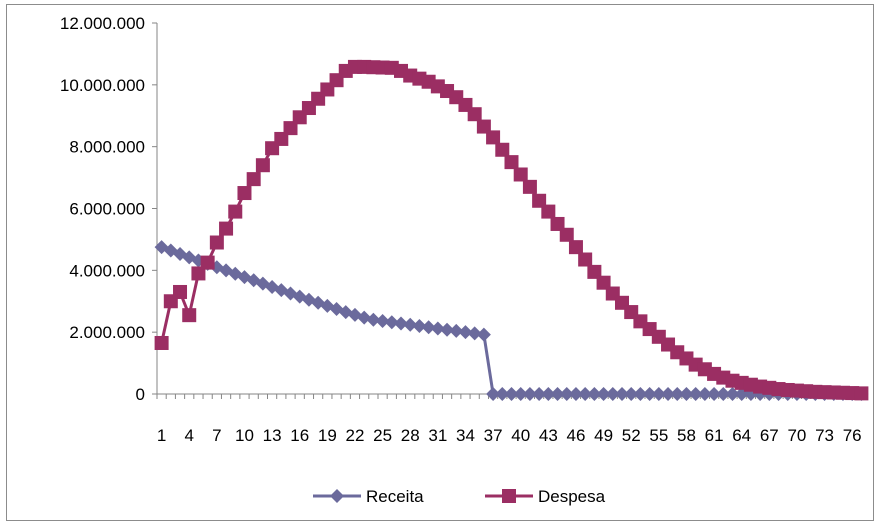 The width and height of the screenshot is (880, 527). I want to click on y-tick-label: 12.000.000, so click(102, 23).